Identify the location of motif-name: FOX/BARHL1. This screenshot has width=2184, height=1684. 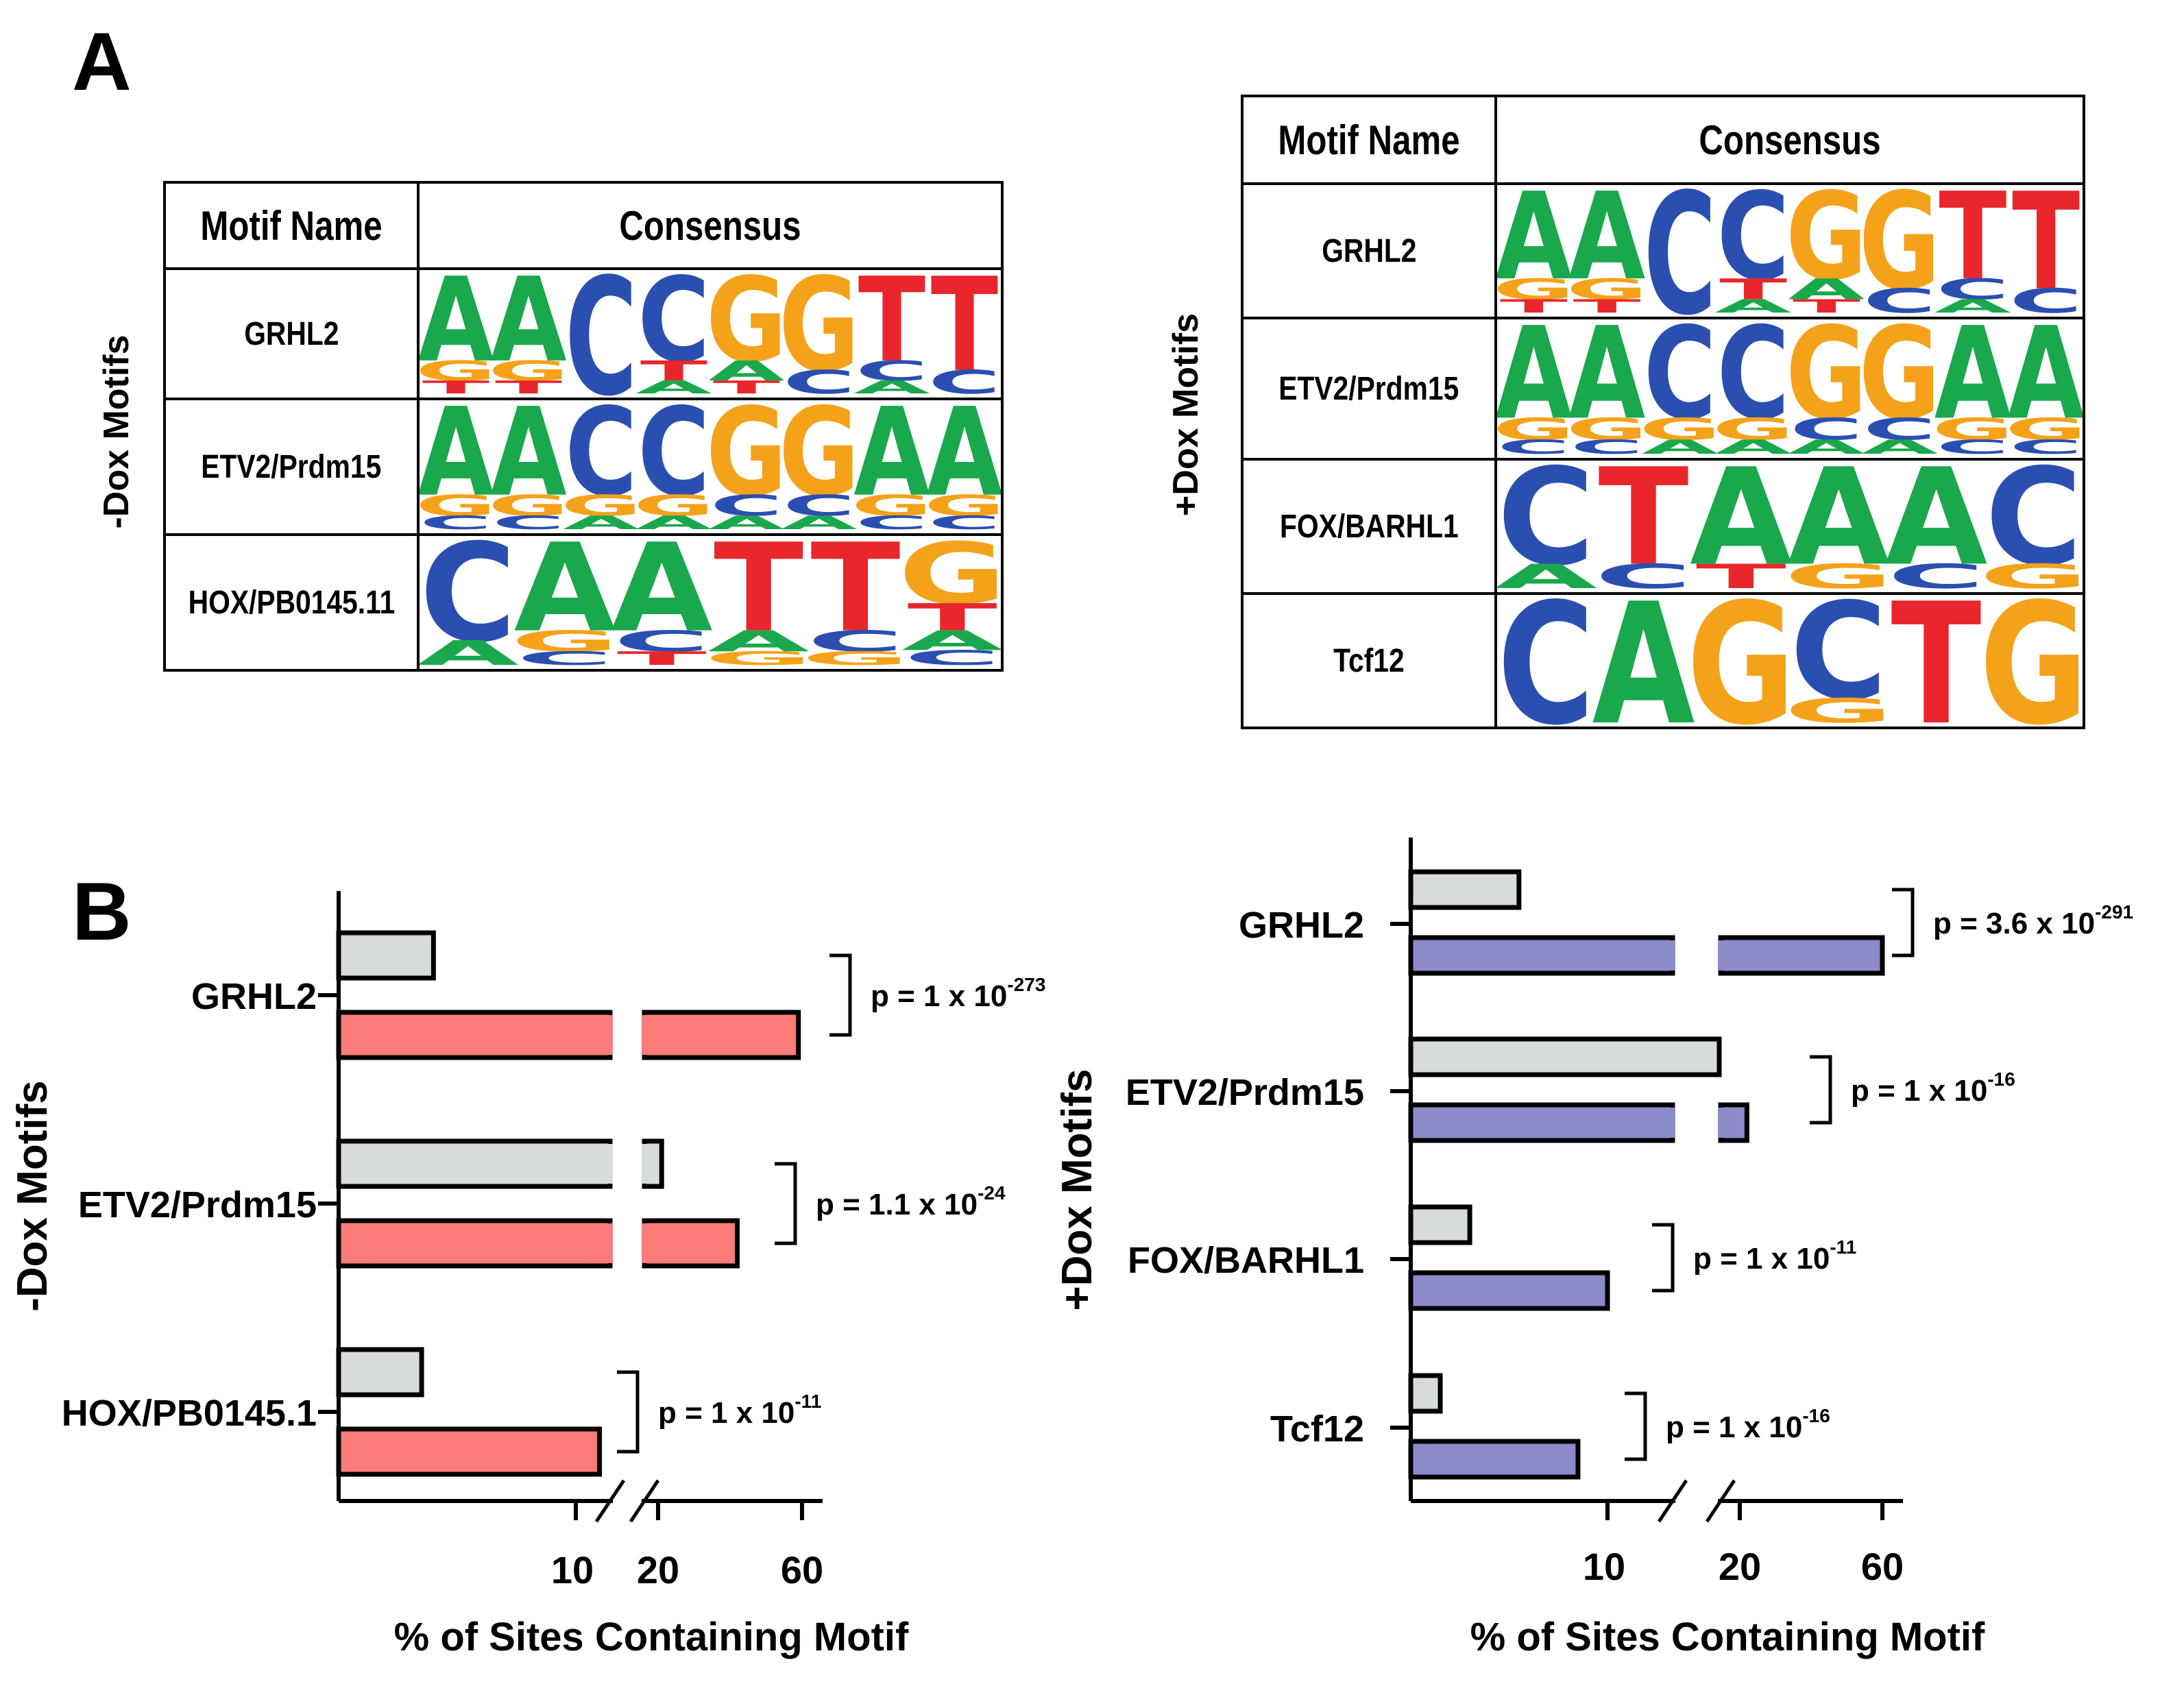
(1369, 526).